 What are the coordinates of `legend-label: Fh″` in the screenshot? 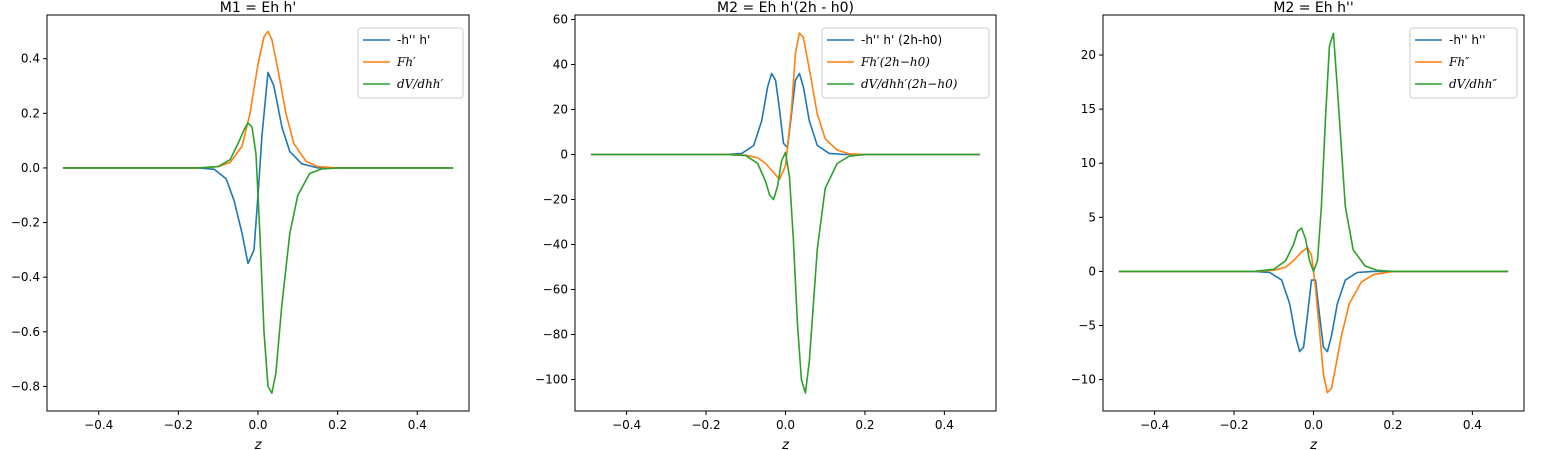 It's located at (1459, 62).